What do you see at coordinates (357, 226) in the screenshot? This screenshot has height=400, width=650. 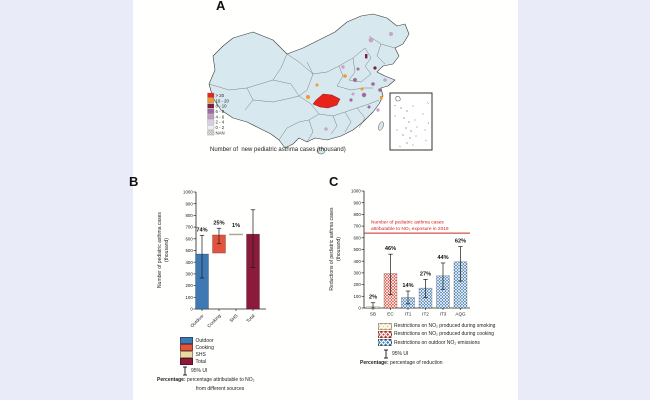 I see `y-tick-label: 700` at bounding box center [357, 226].